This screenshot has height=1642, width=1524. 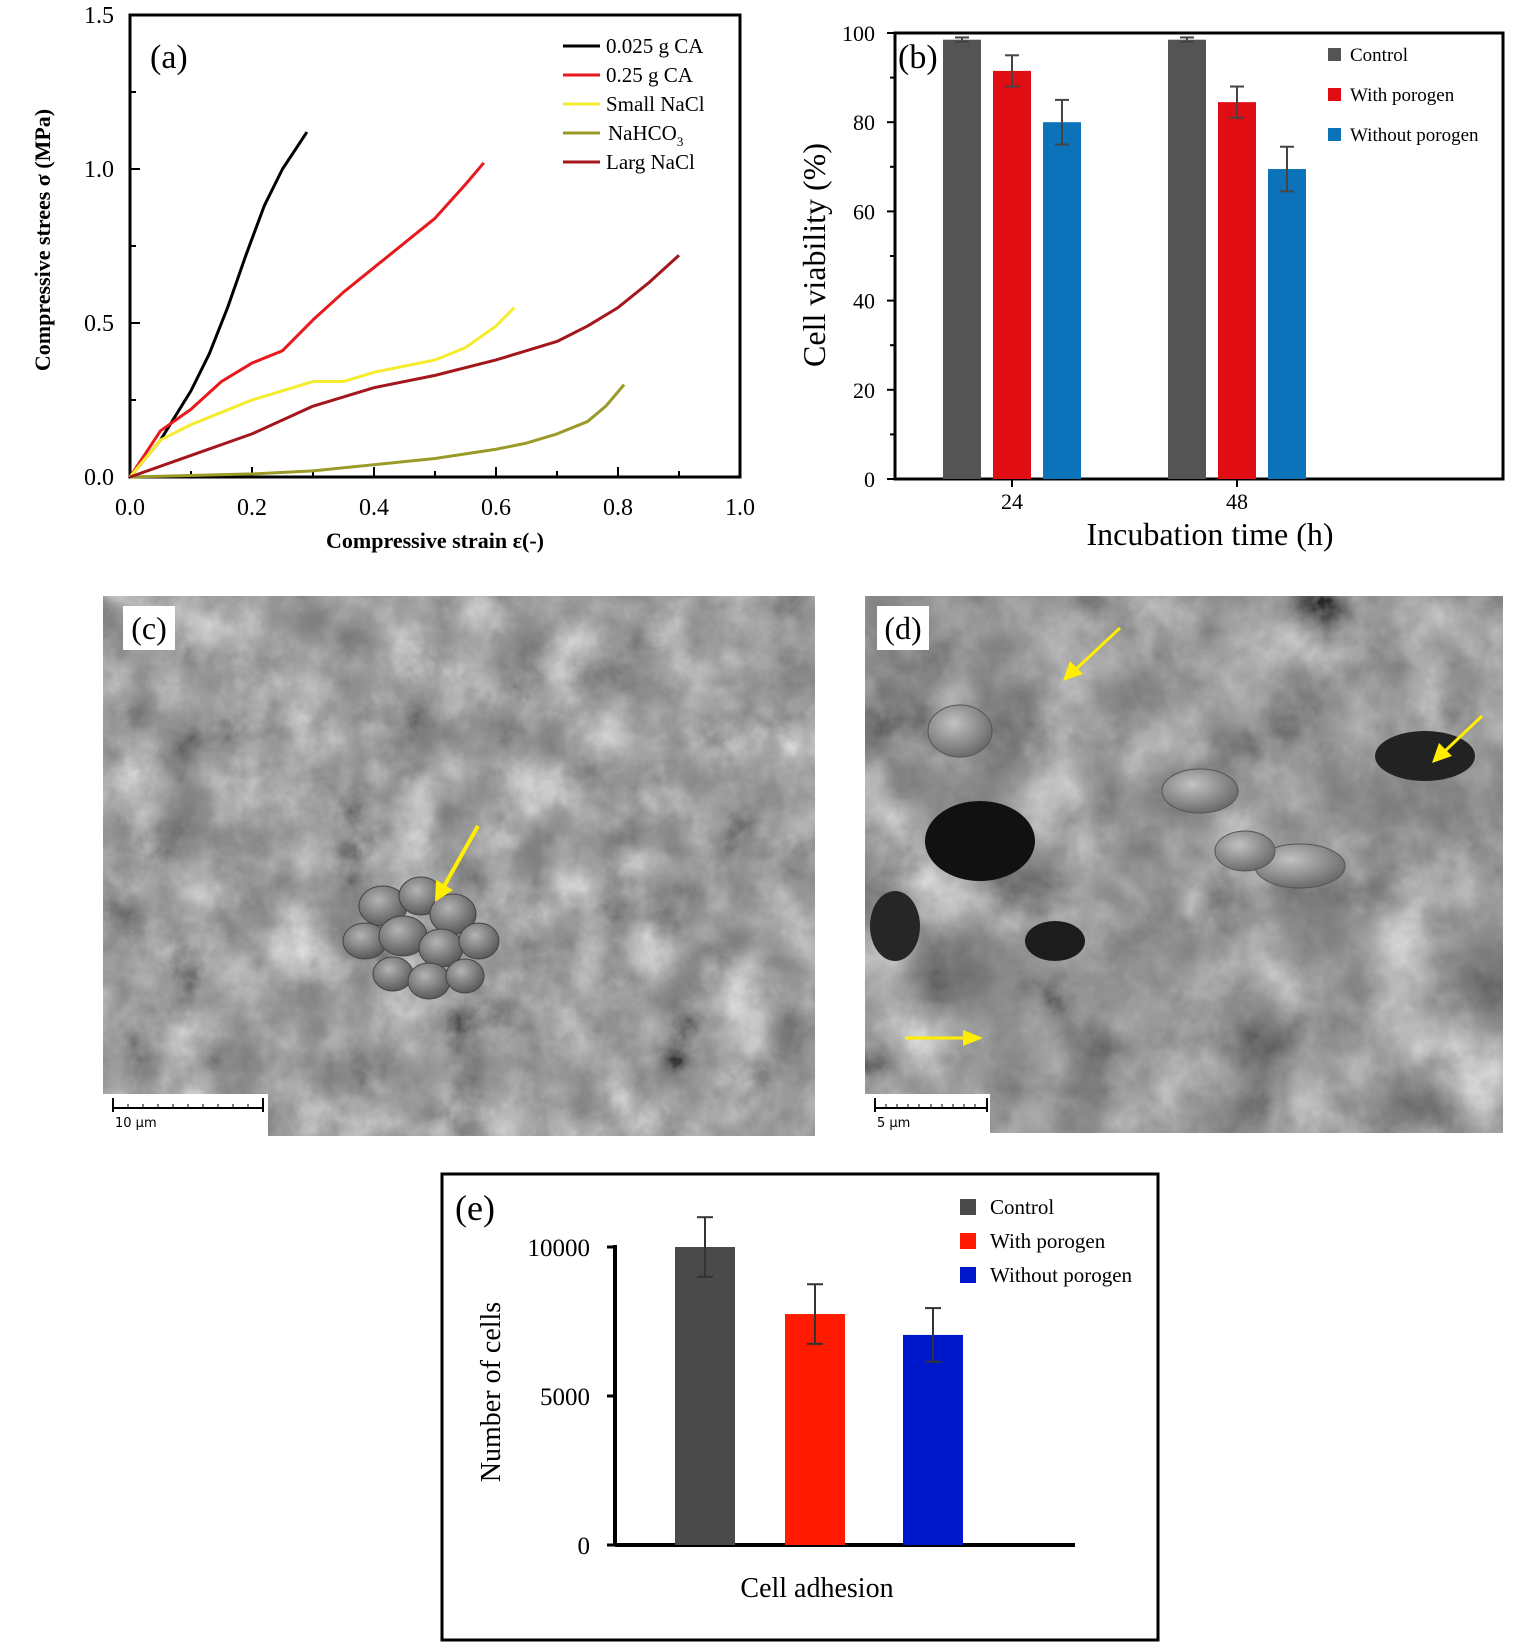 What do you see at coordinates (99, 170) in the screenshot?
I see `y-tick-label: 1.0` at bounding box center [99, 170].